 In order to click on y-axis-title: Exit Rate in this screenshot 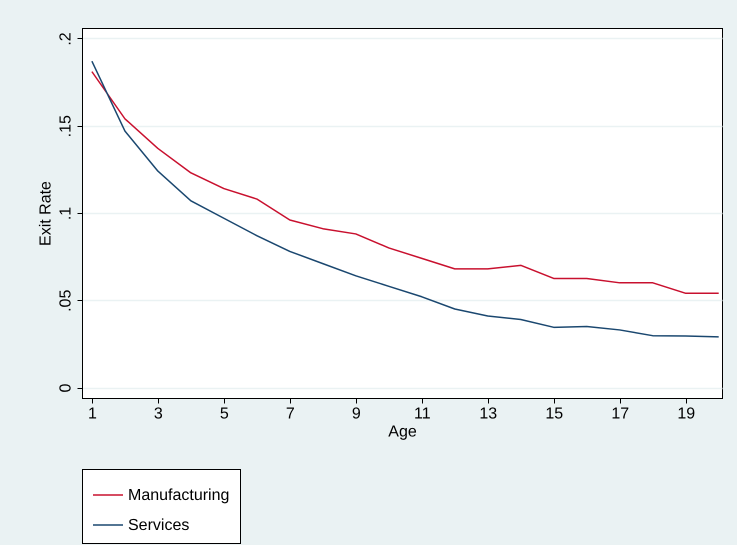, I will do `click(46, 213)`.